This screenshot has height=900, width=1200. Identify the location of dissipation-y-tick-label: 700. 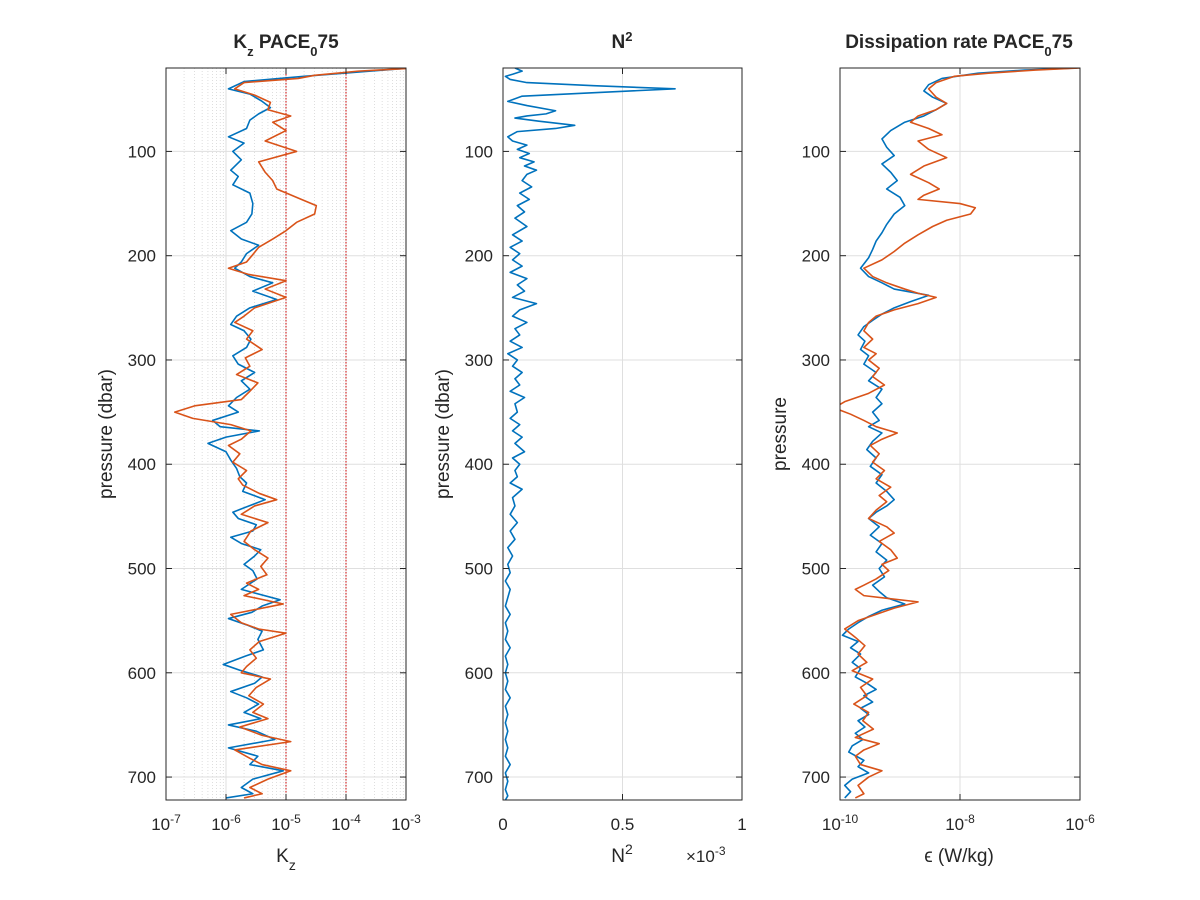
(816, 777).